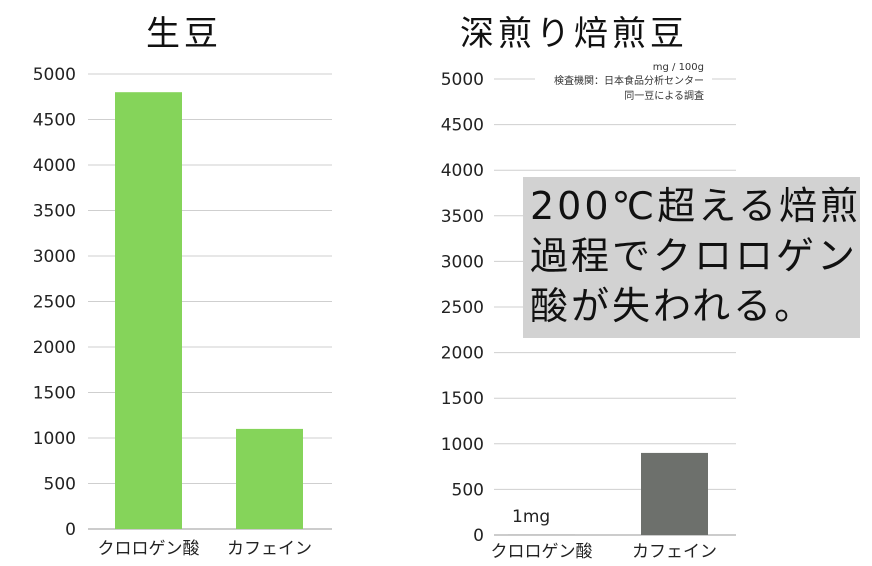 The width and height of the screenshot is (872, 566). Describe the element at coordinates (574, 34) in the screenshot. I see `right-chart-title: 深煎り焙煎豆` at that location.